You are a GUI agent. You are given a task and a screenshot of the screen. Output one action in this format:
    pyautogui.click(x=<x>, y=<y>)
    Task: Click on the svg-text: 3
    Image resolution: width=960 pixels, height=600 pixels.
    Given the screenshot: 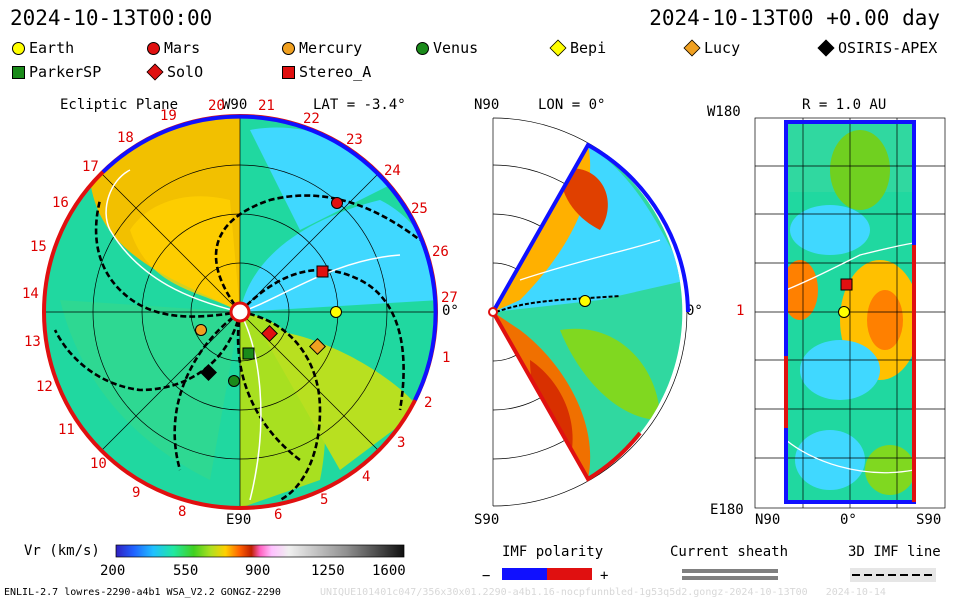 What is the action you would take?
    pyautogui.click(x=401, y=443)
    